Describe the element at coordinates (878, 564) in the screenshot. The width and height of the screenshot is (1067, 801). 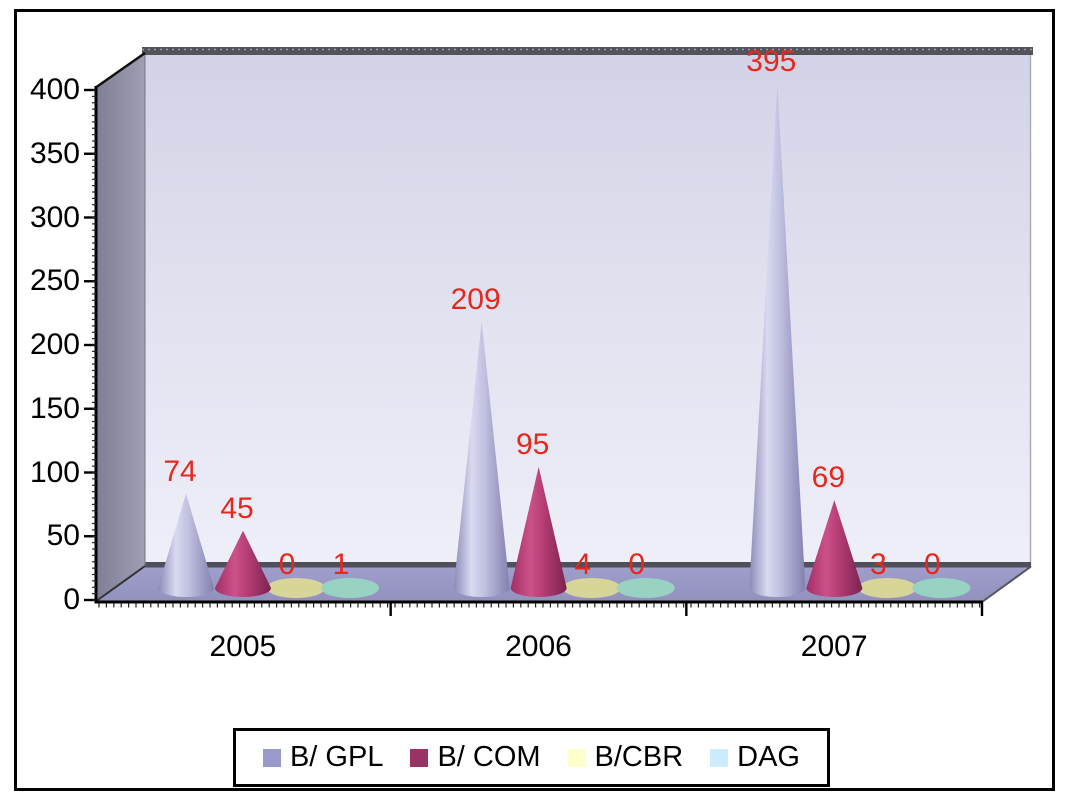
I see `data-label-b-cbr-2007: 3` at that location.